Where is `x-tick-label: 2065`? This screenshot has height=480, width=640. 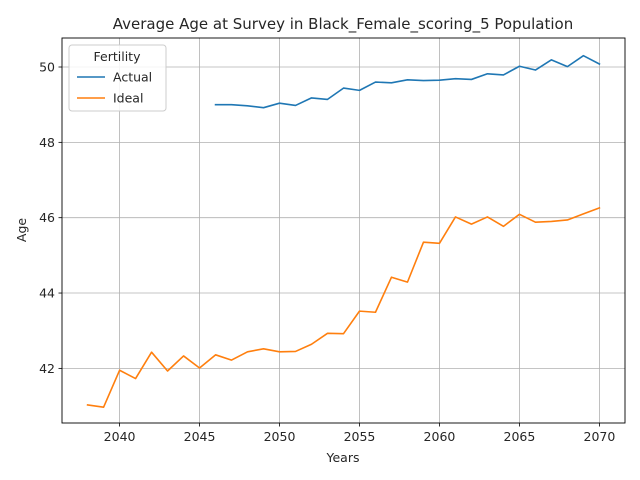 x-tick-label: 2065 is located at coordinates (520, 436).